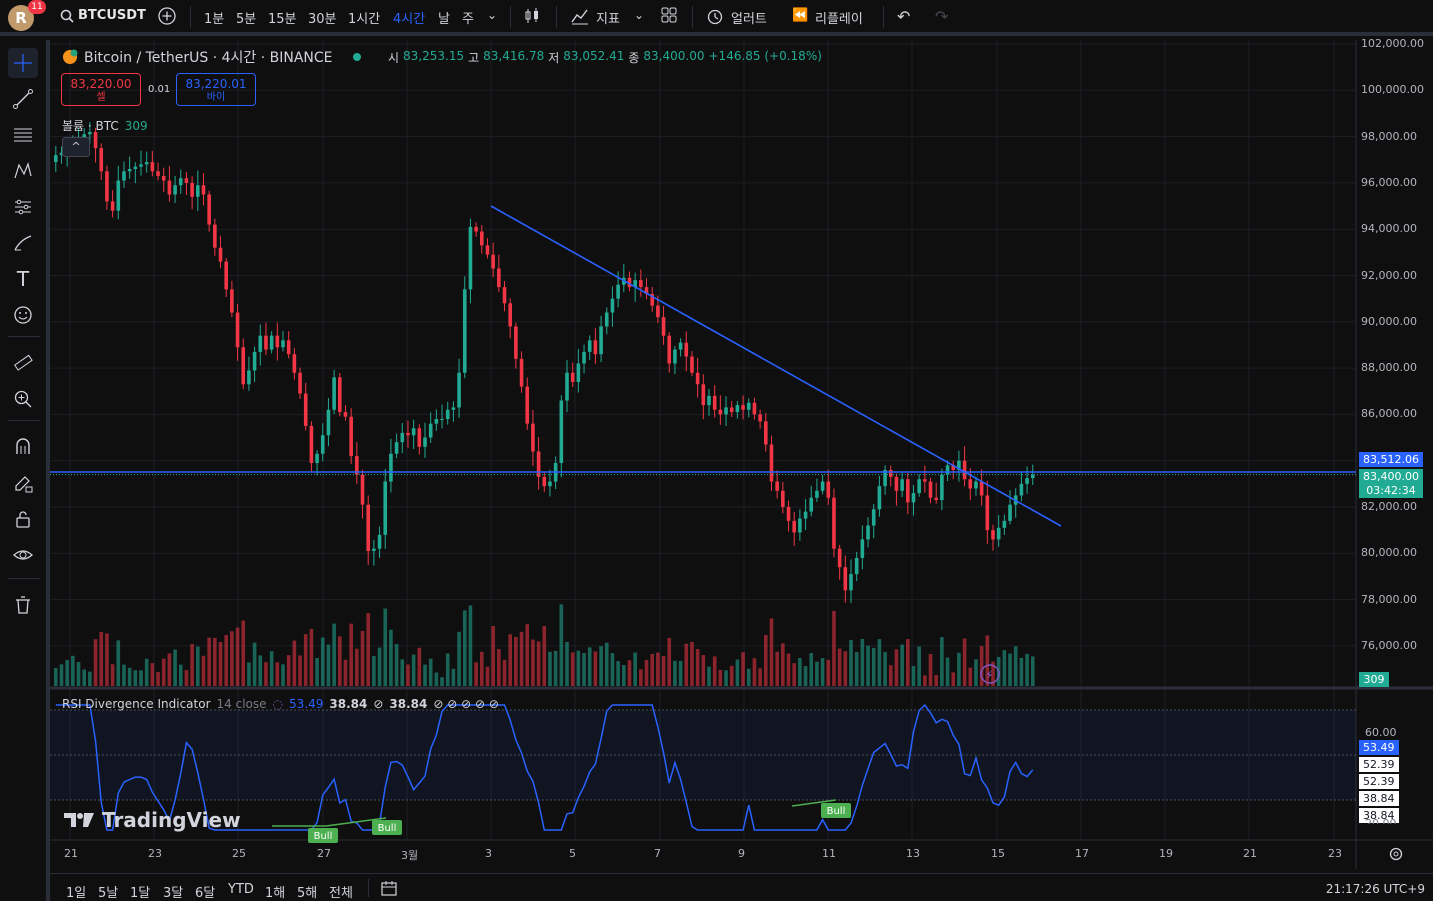  What do you see at coordinates (76, 147) in the screenshot?
I see `collapse-legend-button: ^` at bounding box center [76, 147].